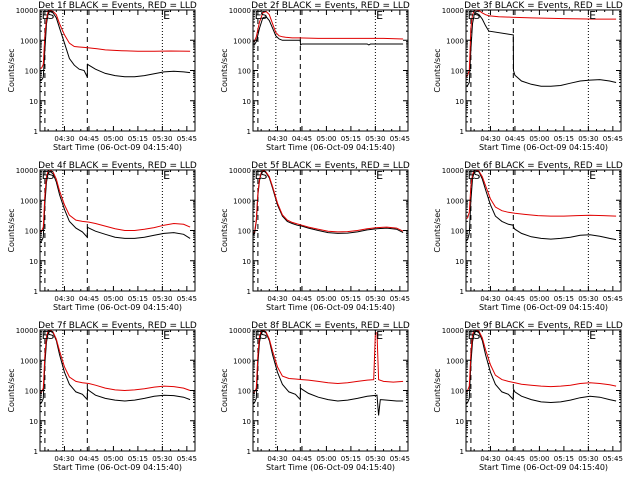  I want to click on panel-title: Det 7f BLACK = Events, RED = LLD, so click(117, 326).